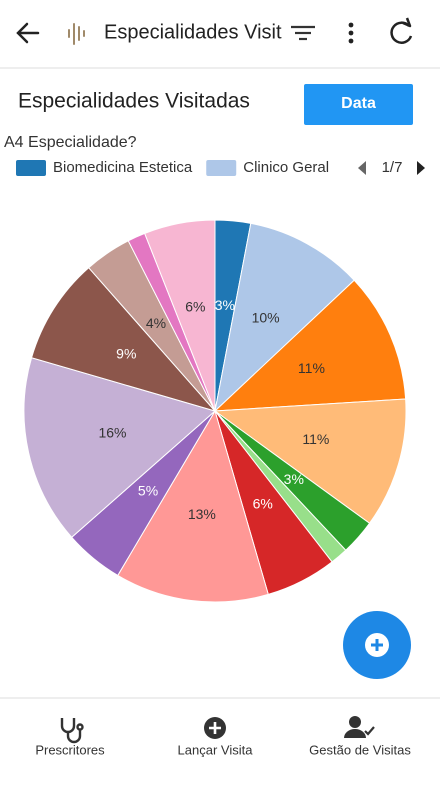  I want to click on data-button-label: Data, so click(358, 103).